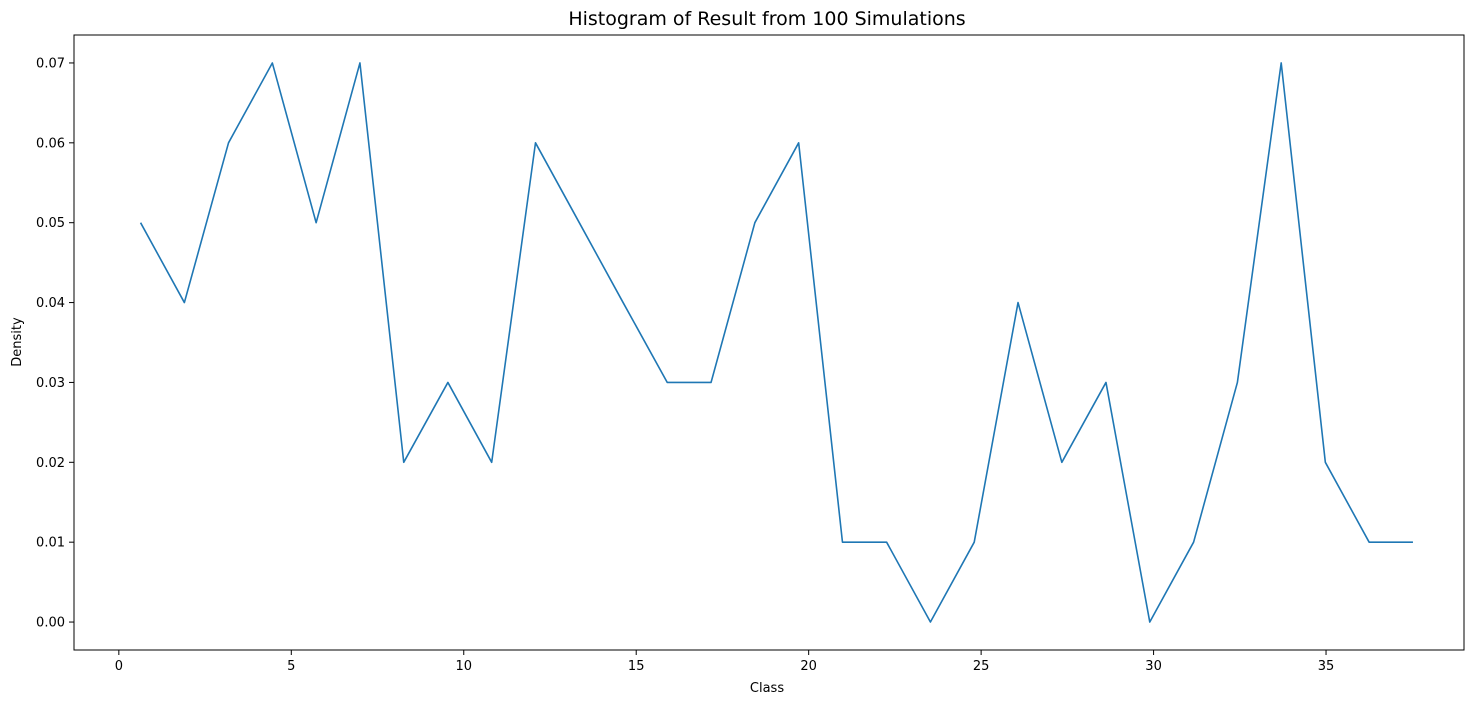 The height and width of the screenshot is (708, 1478). What do you see at coordinates (50, 143) in the screenshot?
I see `y-tick-label: 0.06` at bounding box center [50, 143].